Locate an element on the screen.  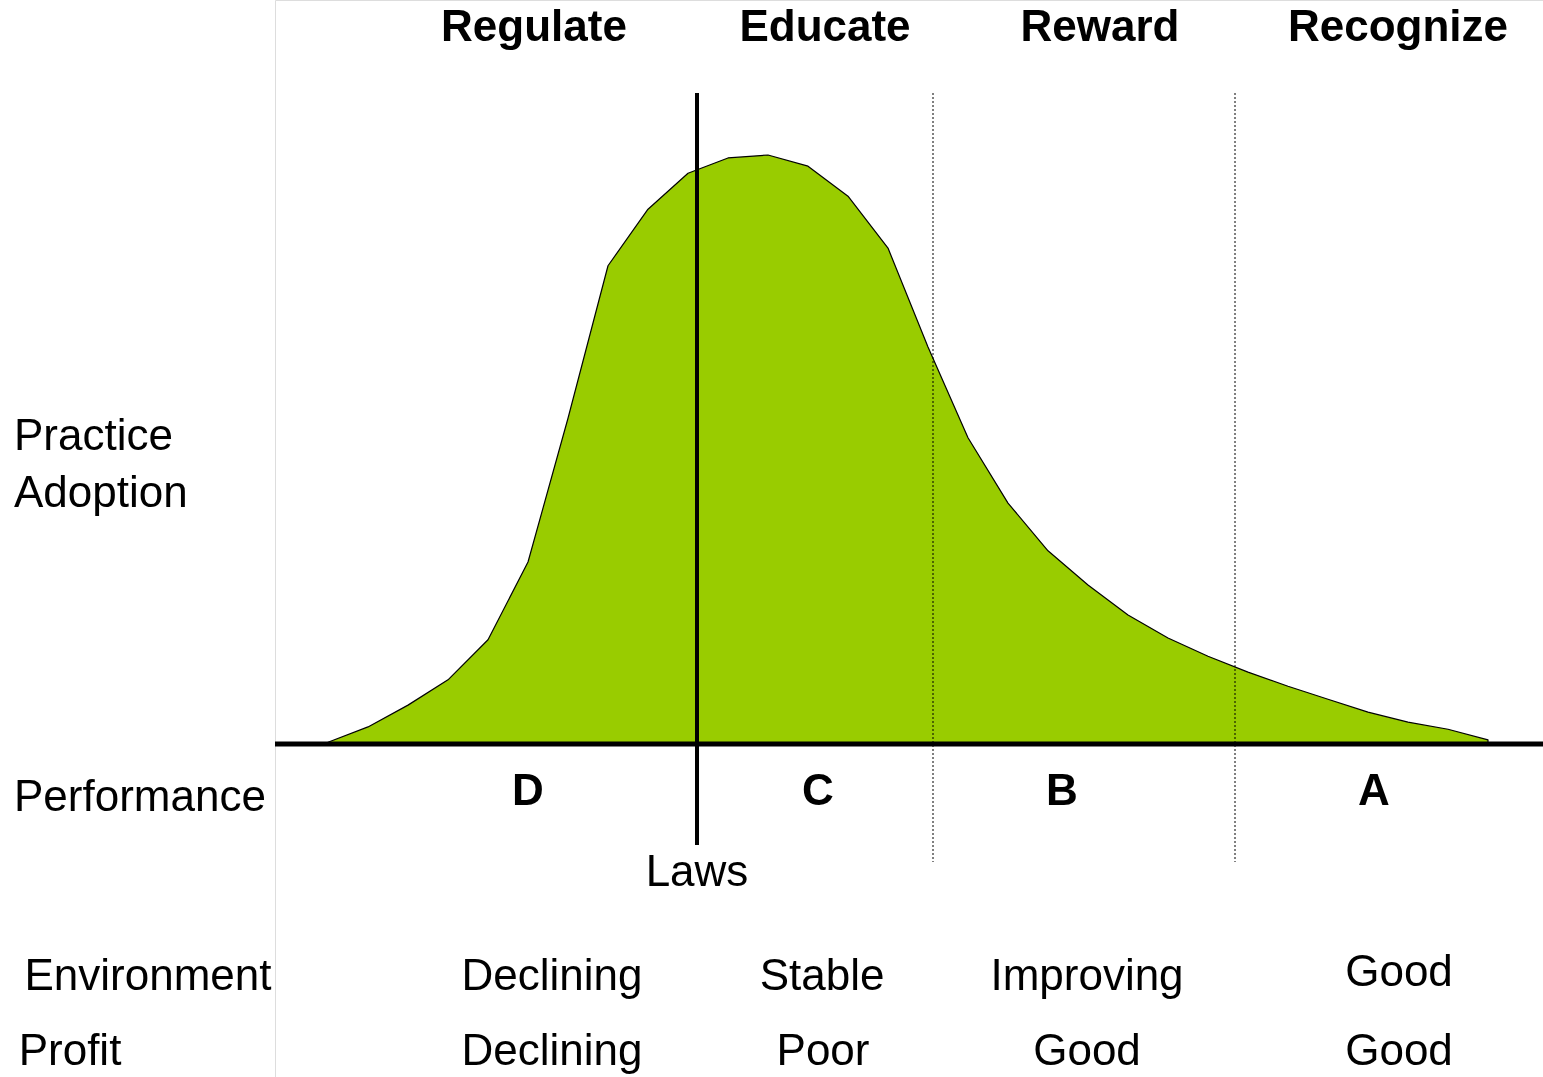
text: Reward is located at coordinates (1100, 25).